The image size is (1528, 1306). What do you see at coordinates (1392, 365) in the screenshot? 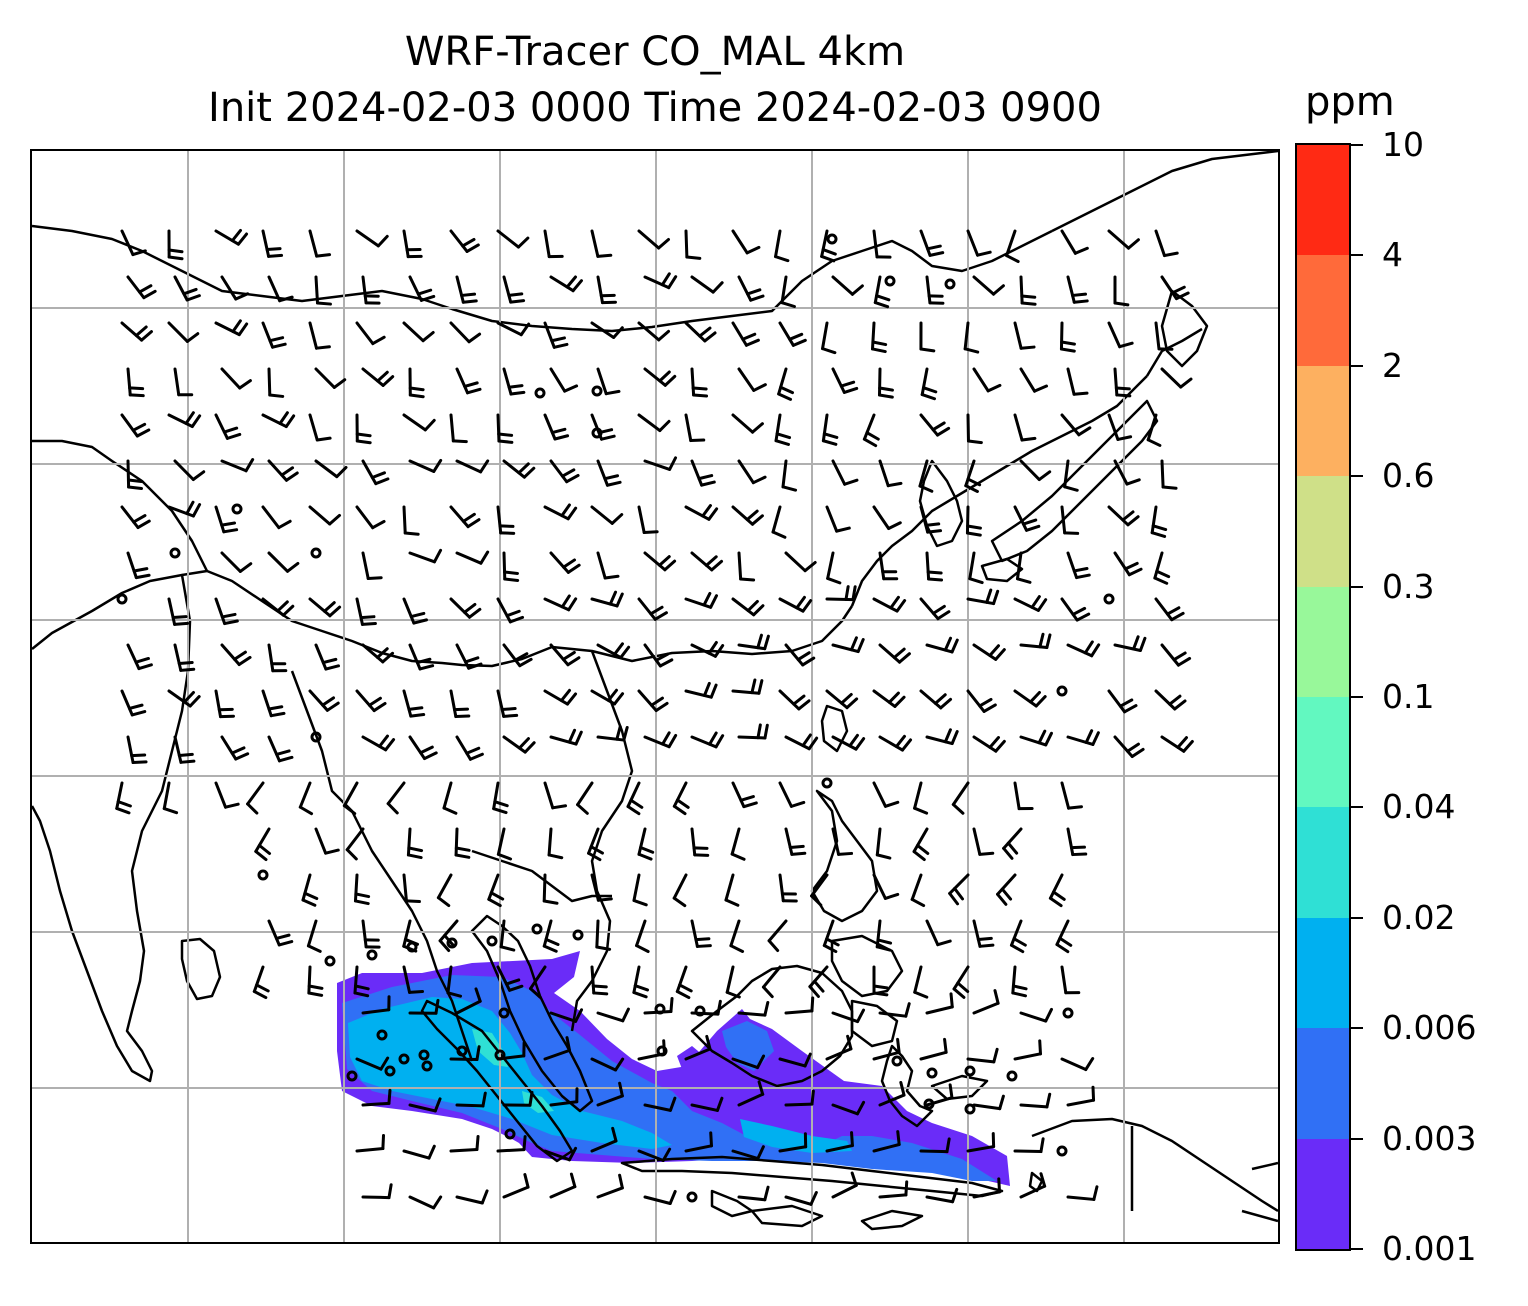
I see `colorbar-tick-label: 2` at bounding box center [1392, 365].